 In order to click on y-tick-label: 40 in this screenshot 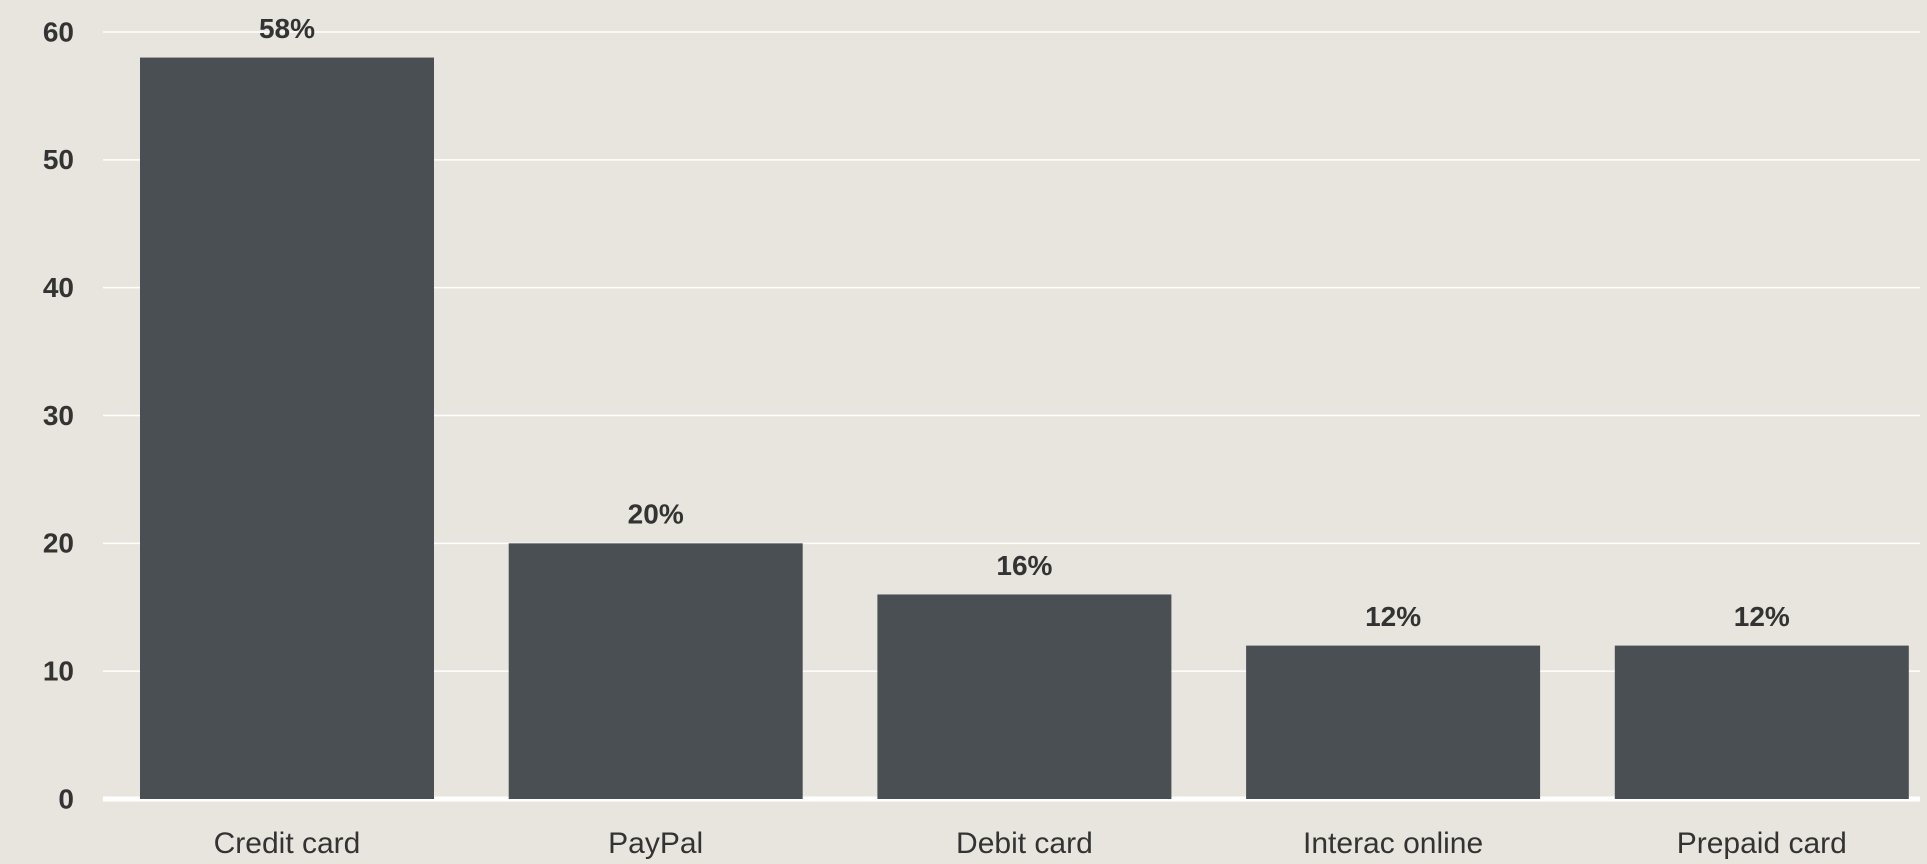, I will do `click(58, 287)`.